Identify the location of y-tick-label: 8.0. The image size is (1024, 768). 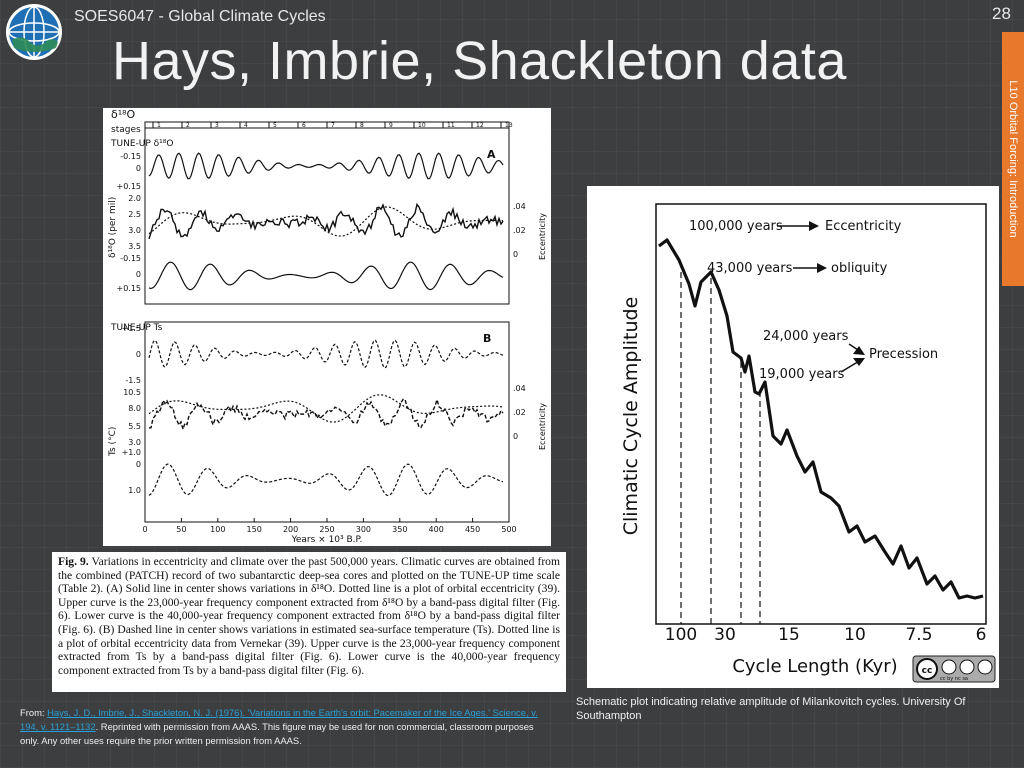
(134, 408).